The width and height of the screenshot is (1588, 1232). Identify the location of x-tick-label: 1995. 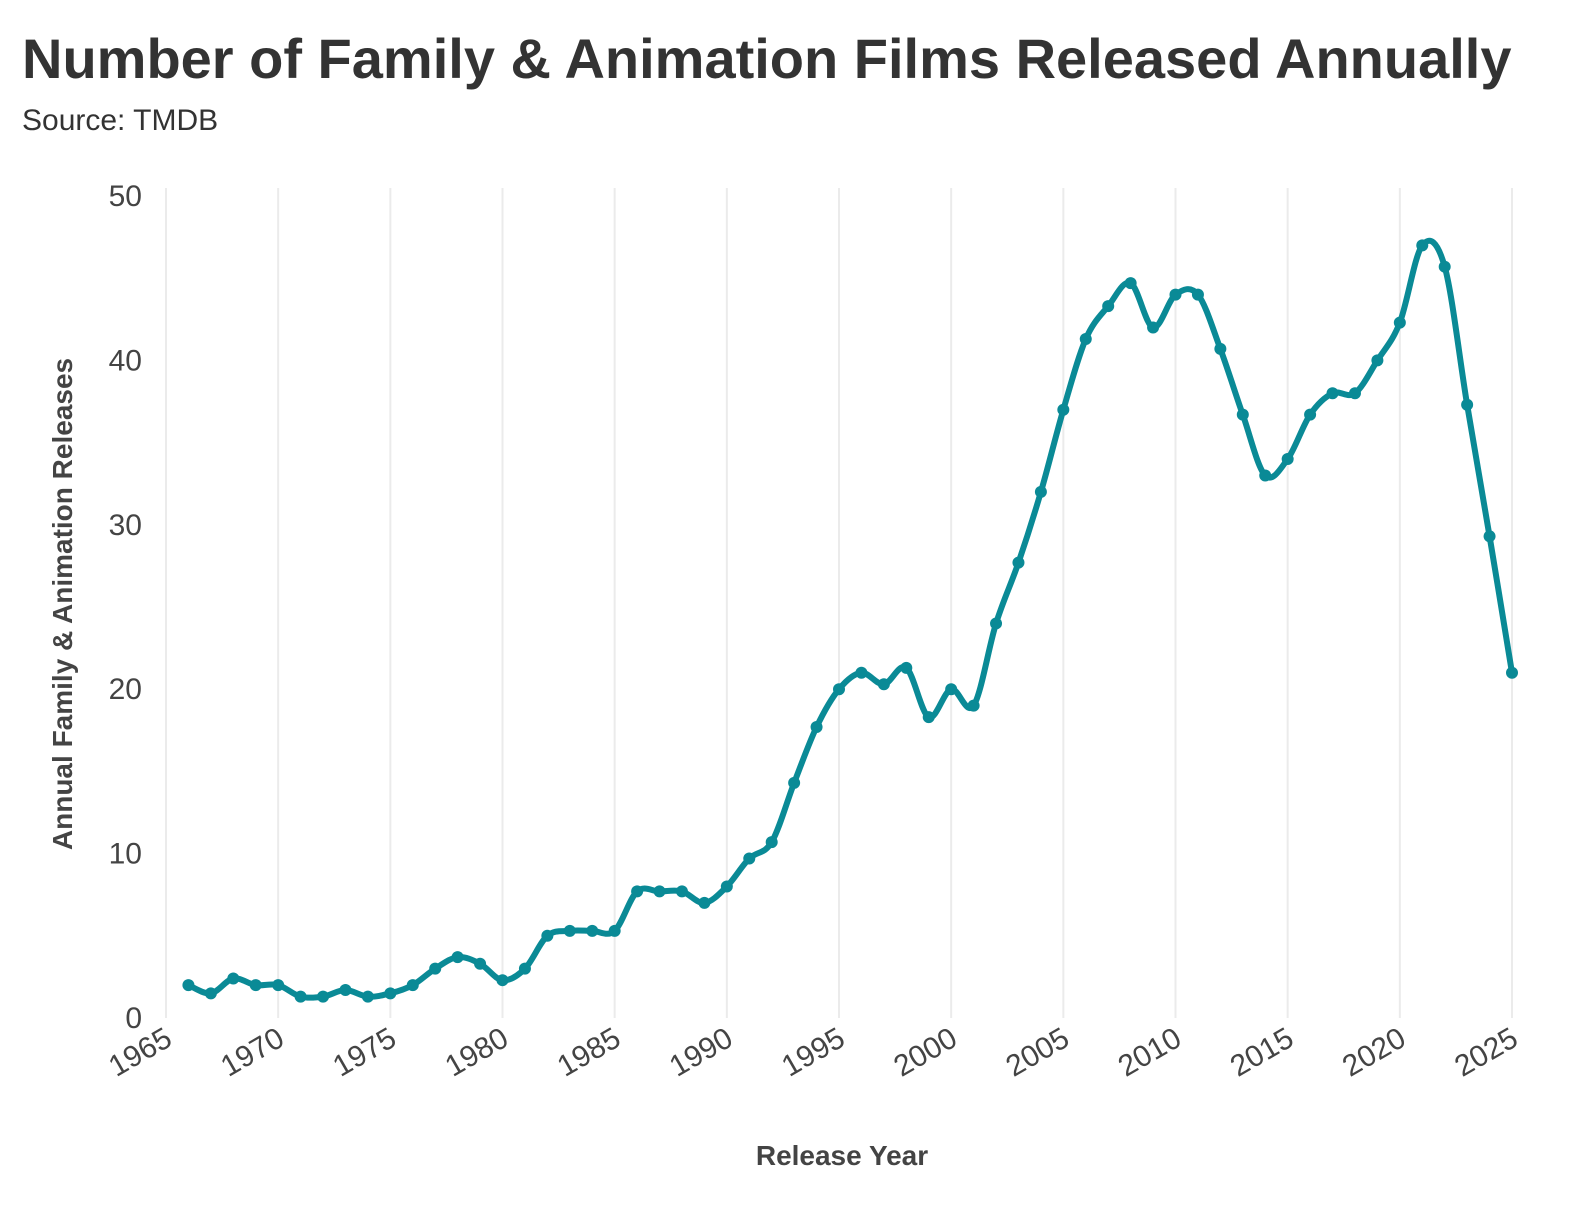
(813, 1052).